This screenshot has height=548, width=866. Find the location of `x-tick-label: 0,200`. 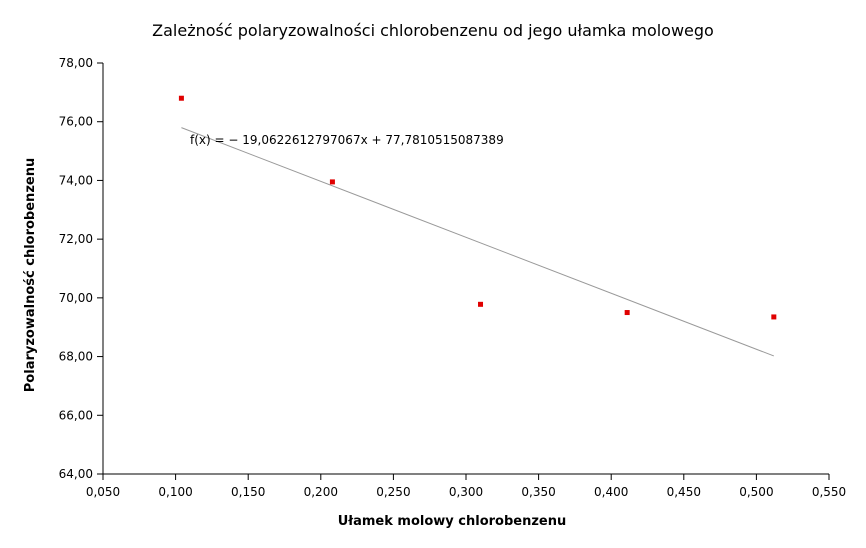

x-tick-label: 0,200 is located at coordinates (321, 492).